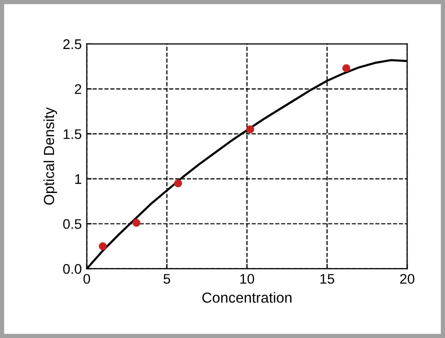 This screenshot has width=445, height=338. What do you see at coordinates (407, 279) in the screenshot?
I see `x-tick-label: 20` at bounding box center [407, 279].